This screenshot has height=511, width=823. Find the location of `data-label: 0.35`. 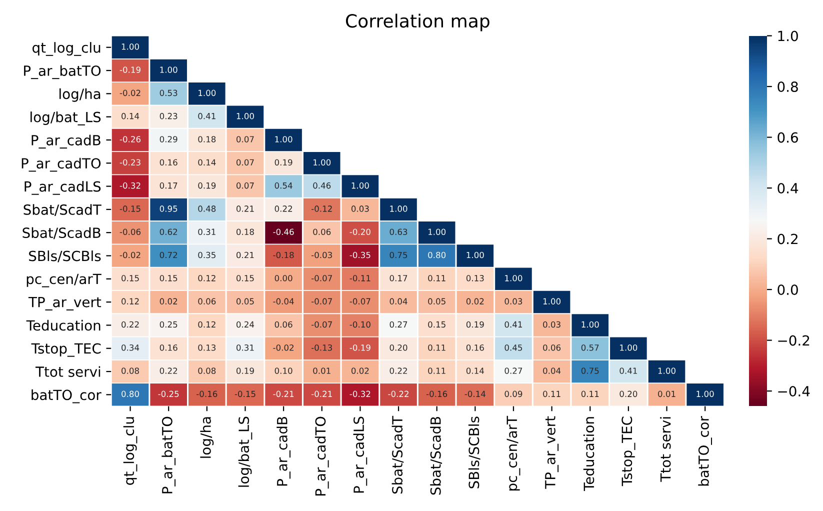

data-label: 0.35 is located at coordinates (207, 255).